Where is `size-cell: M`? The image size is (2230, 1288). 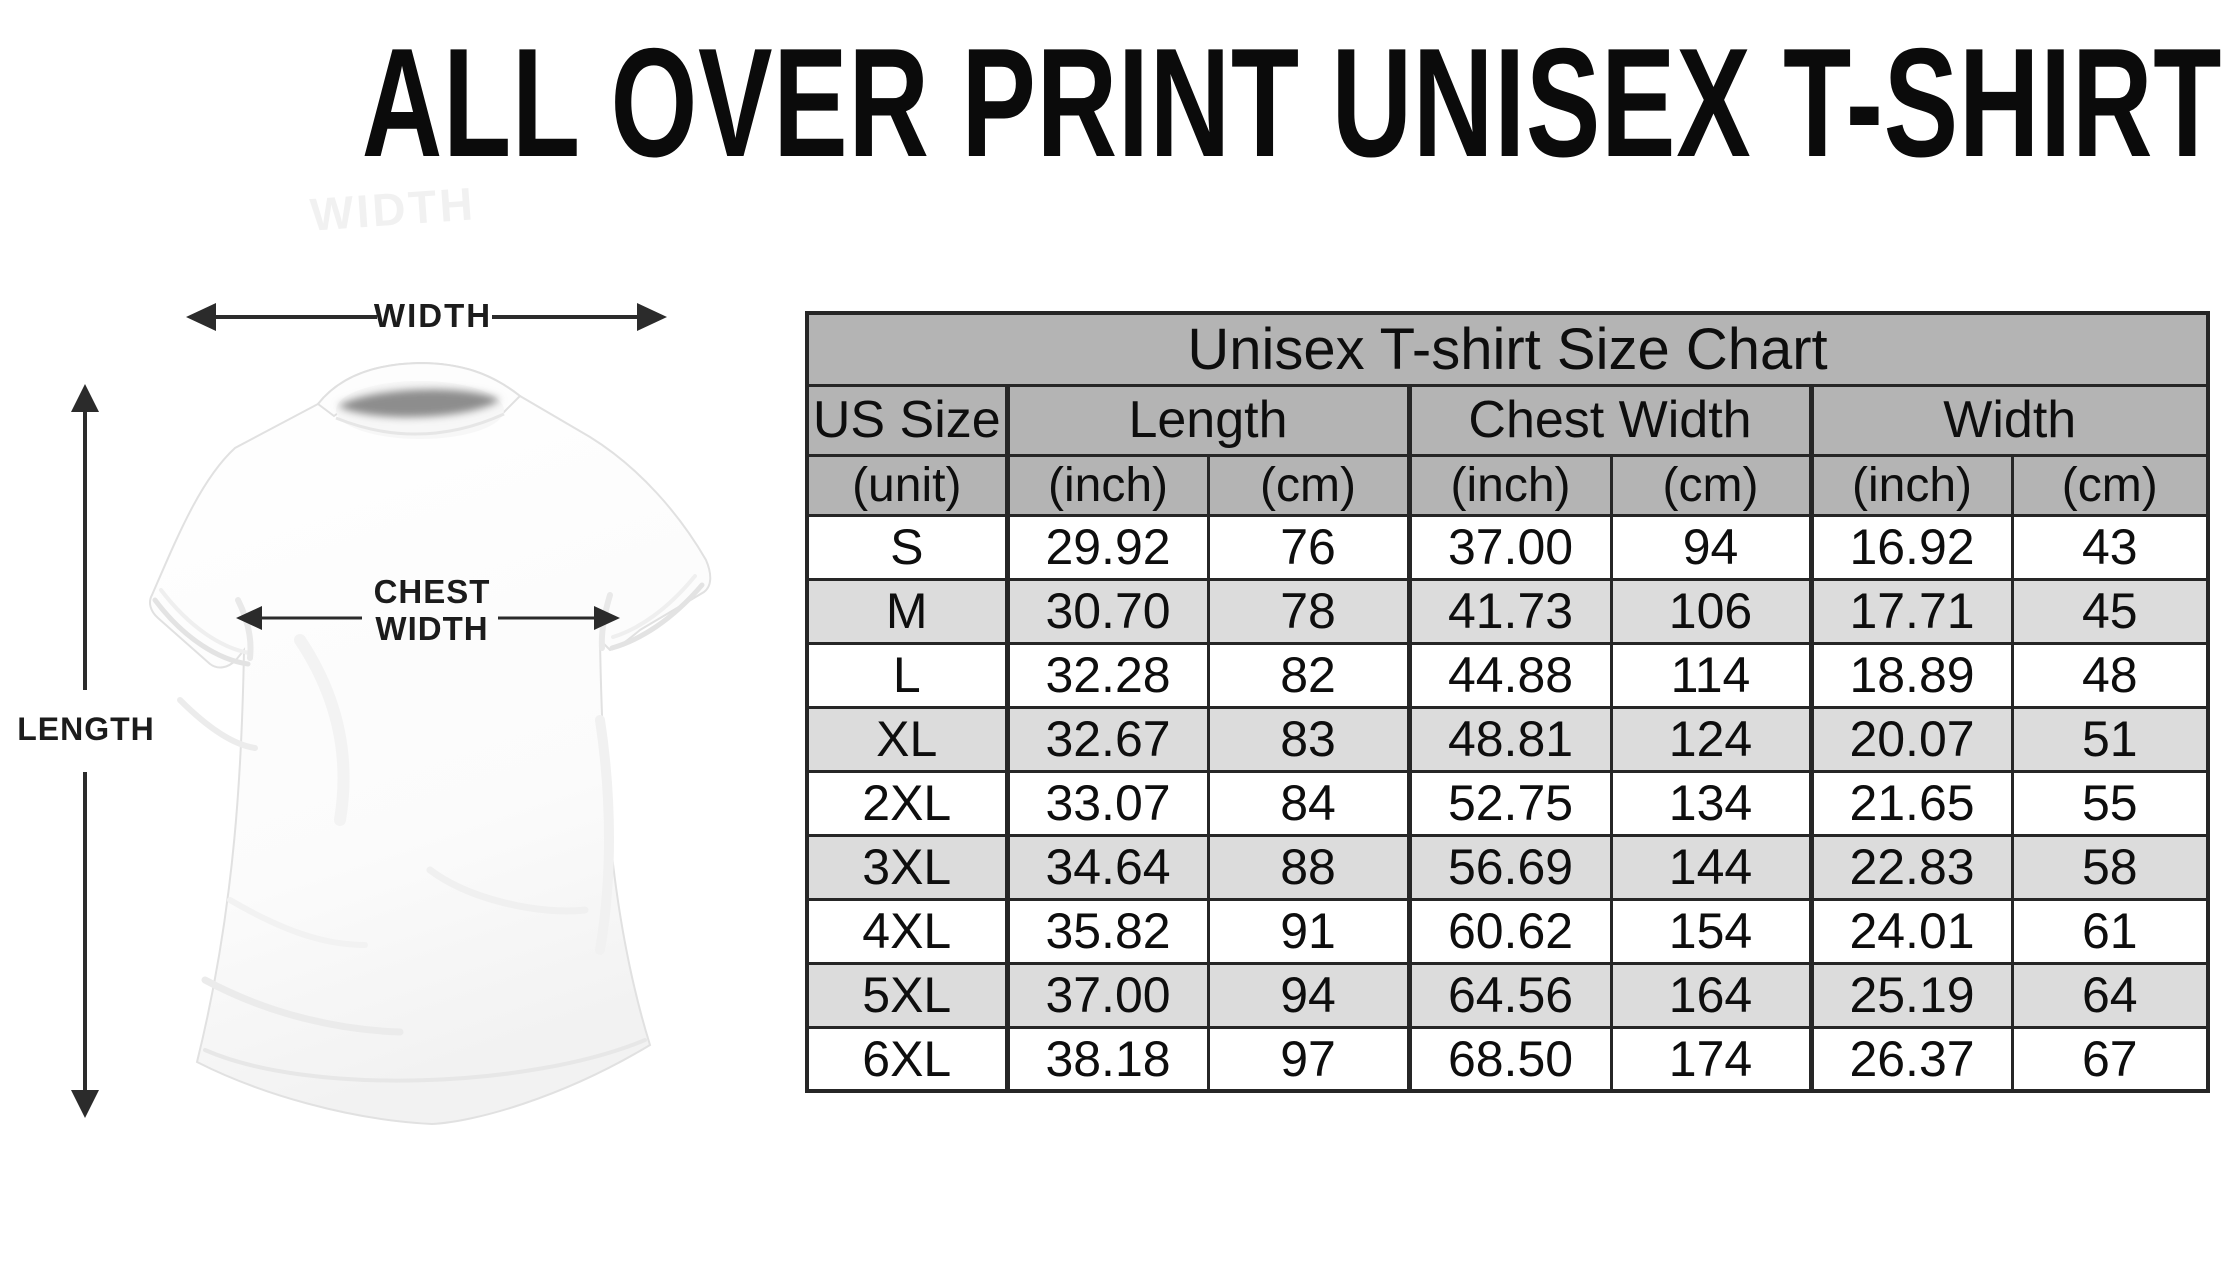
size-cell: M is located at coordinates (907, 611).